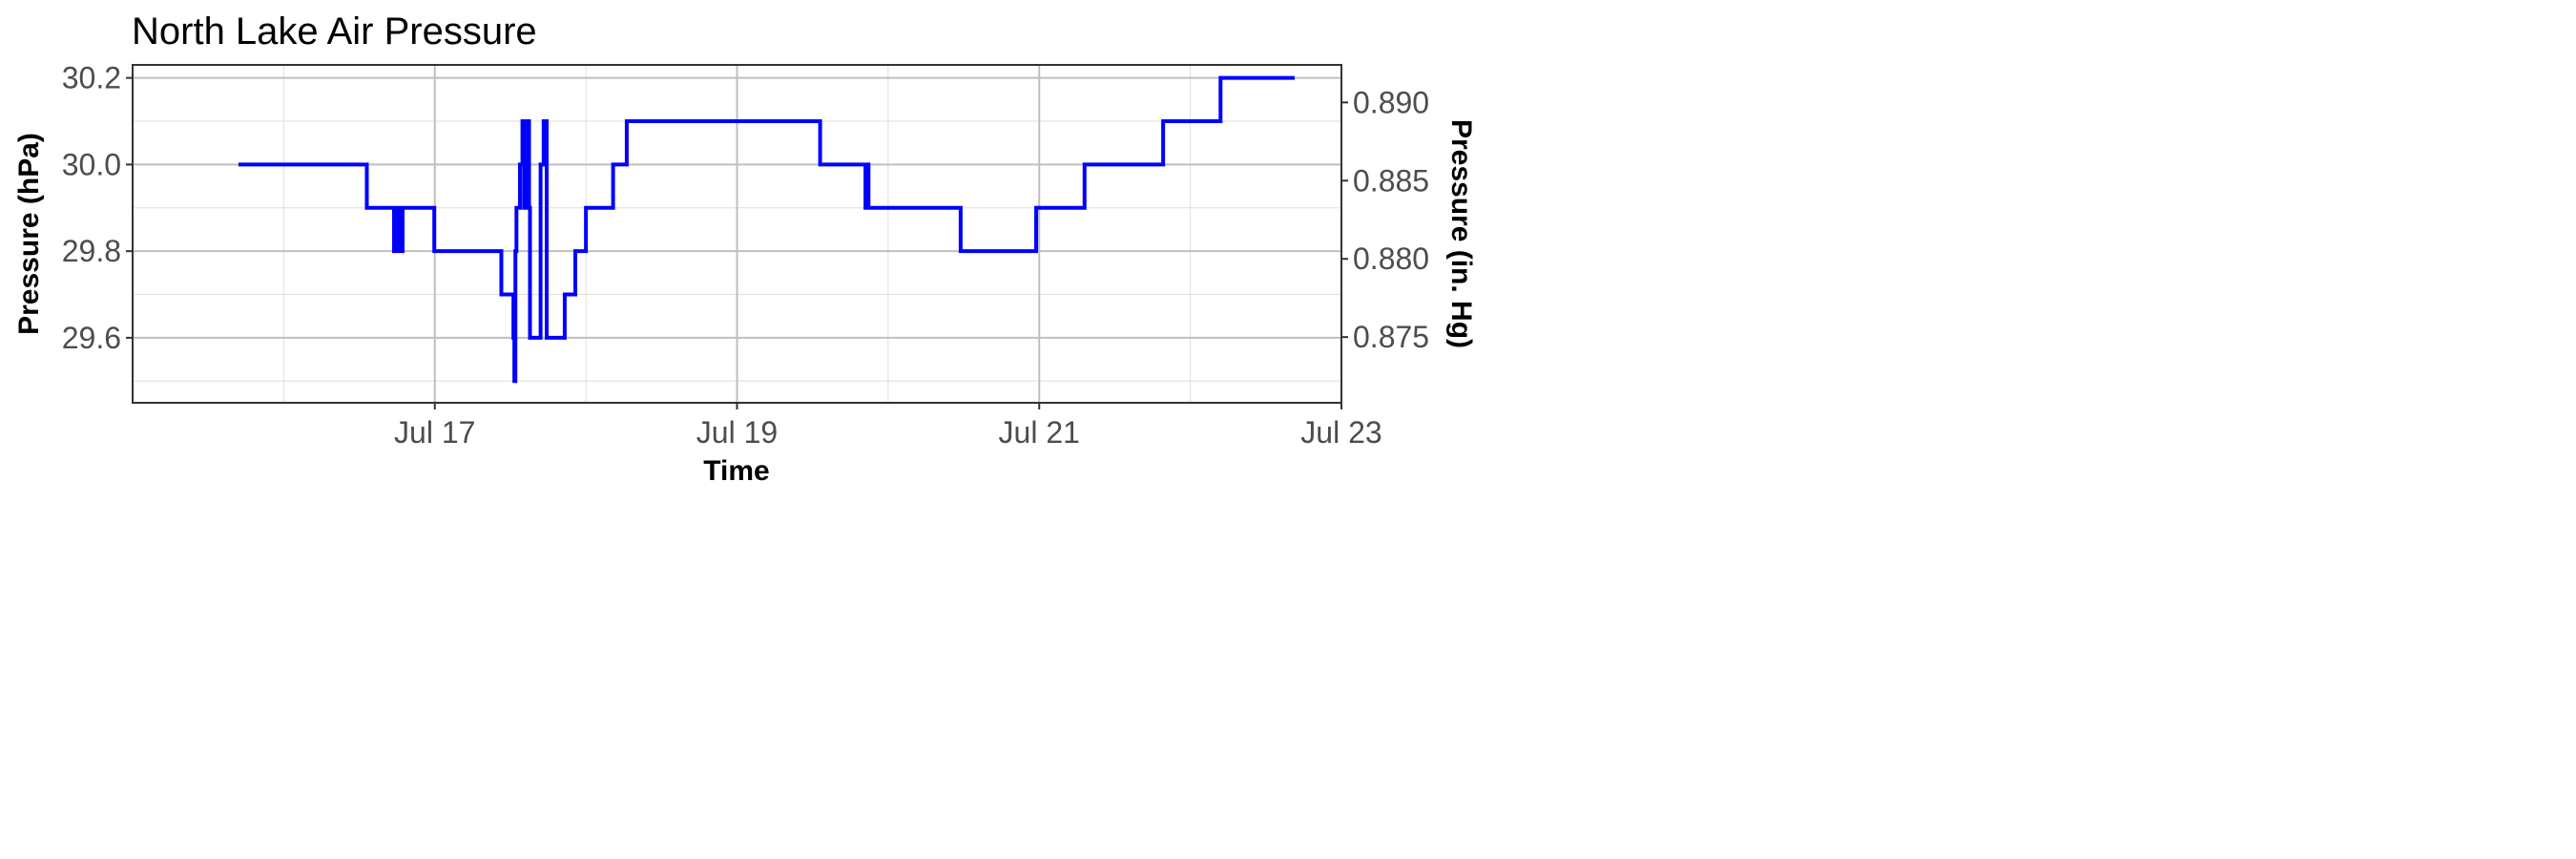  What do you see at coordinates (737, 432) in the screenshot?
I see `x-tick-label: Jul 19` at bounding box center [737, 432].